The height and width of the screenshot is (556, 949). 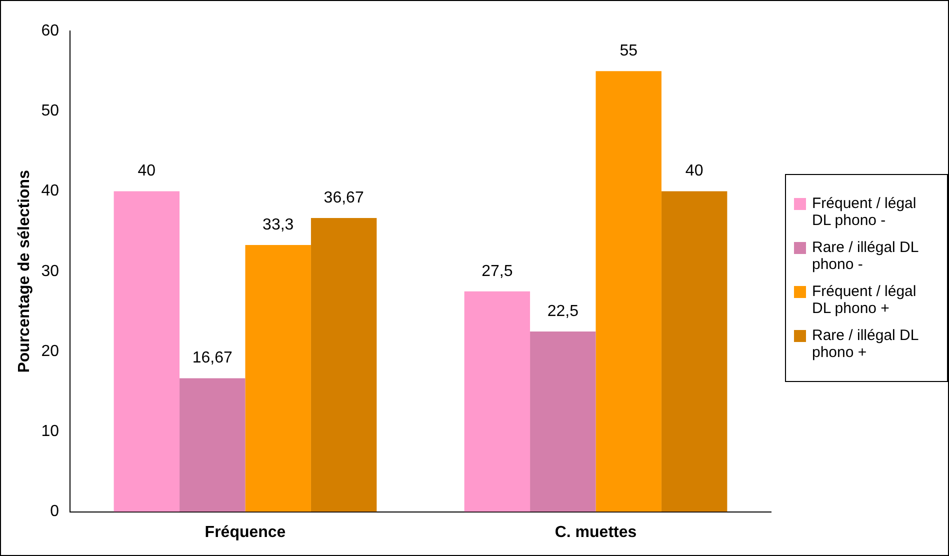 I want to click on y-tick-label: 50, so click(x=50, y=111).